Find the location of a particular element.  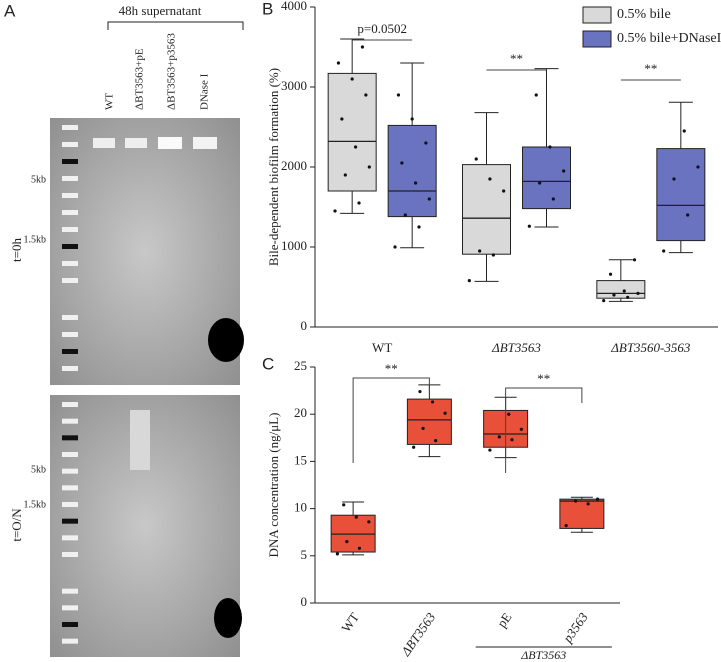

panel-label: B is located at coordinates (267, 9).